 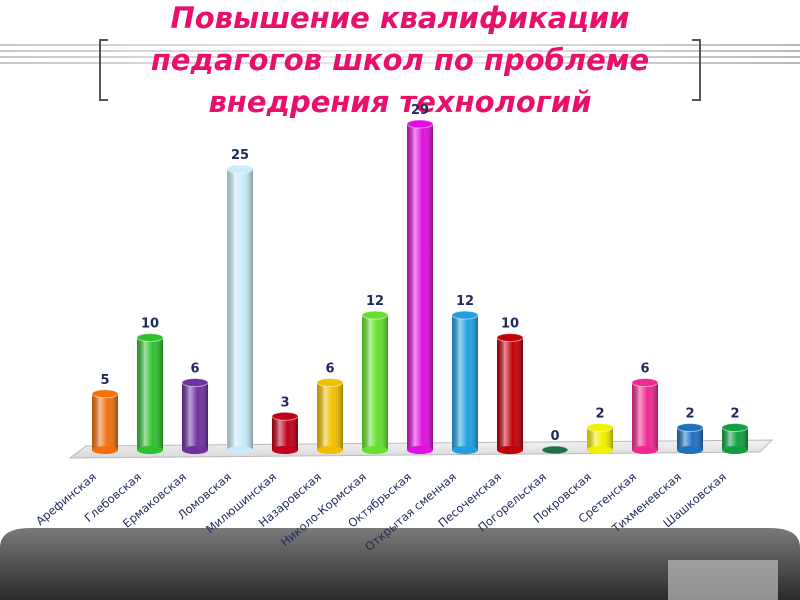 I want to click on title-line: педагогов школ по проблеме, so click(x=400, y=60).